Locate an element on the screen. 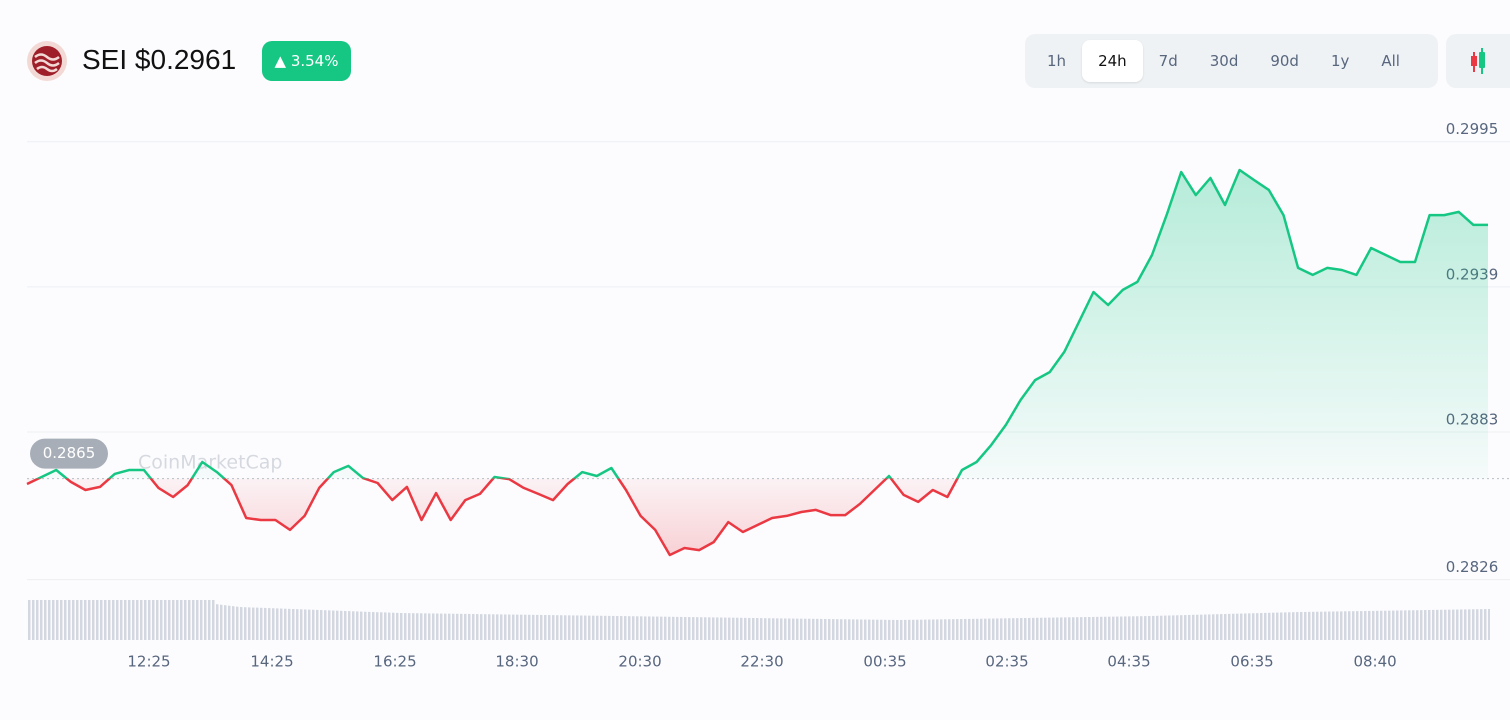 The image size is (1510, 720). symbol: SEI is located at coordinates (105, 59).